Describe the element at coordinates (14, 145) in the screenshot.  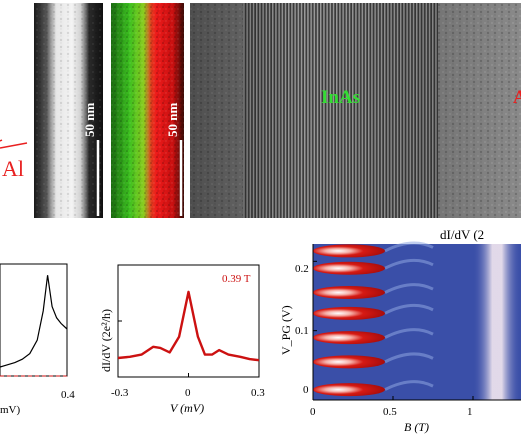
I see `schematic-al-line` at that location.